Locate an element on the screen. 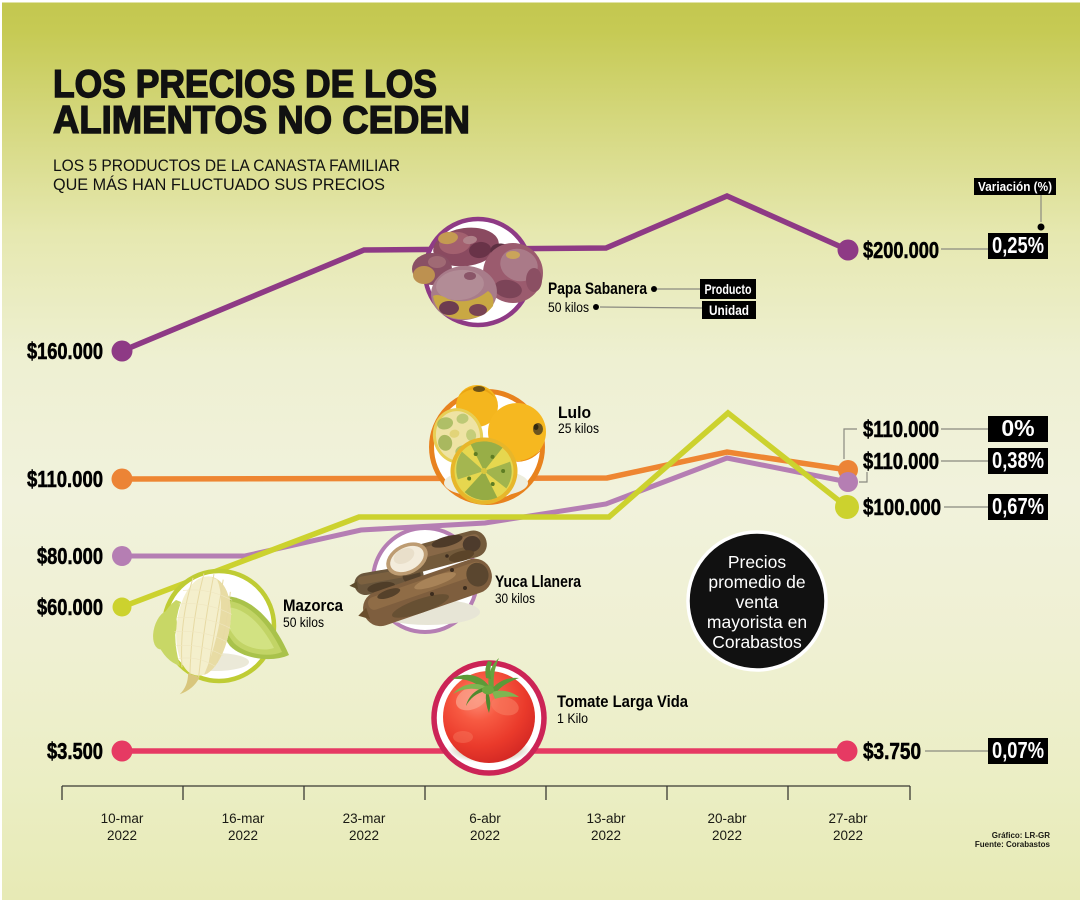 The width and height of the screenshot is (1080, 900). svg-text: Unidad is located at coordinates (729, 310).